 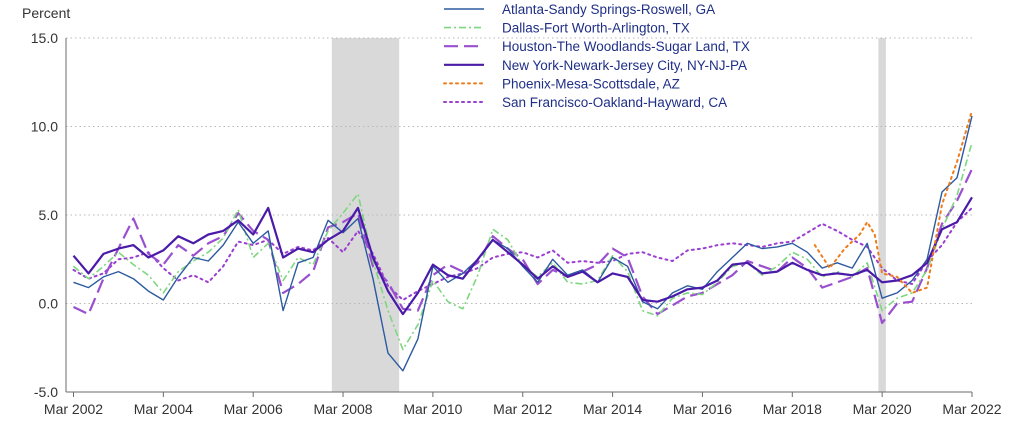 What do you see at coordinates (432, 409) in the screenshot?
I see `x-tick-label: Mar 2010` at bounding box center [432, 409].